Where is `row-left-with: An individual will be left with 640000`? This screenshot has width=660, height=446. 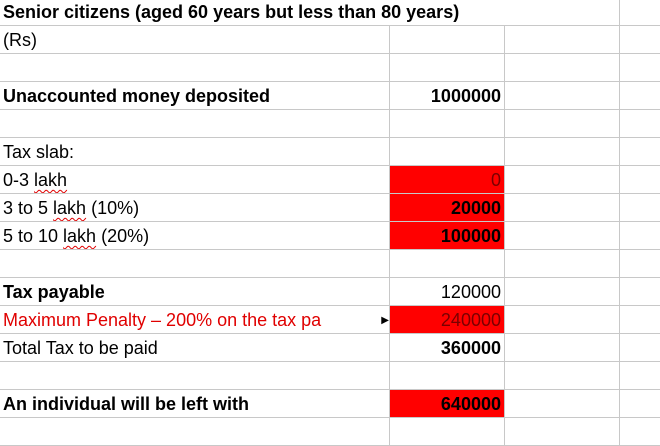 row-left-with: An individual will be left with 640000 is located at coordinates (330, 404).